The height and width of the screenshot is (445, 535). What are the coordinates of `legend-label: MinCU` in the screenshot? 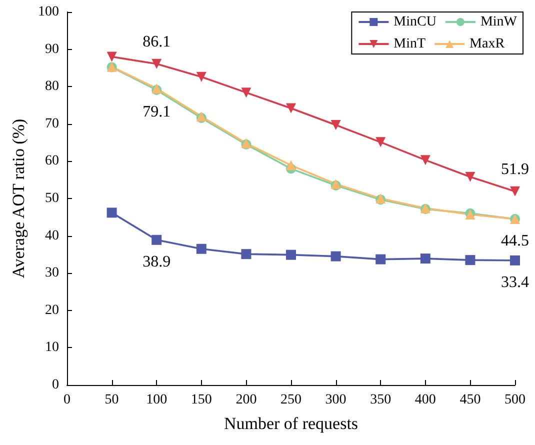 It's located at (415, 22).